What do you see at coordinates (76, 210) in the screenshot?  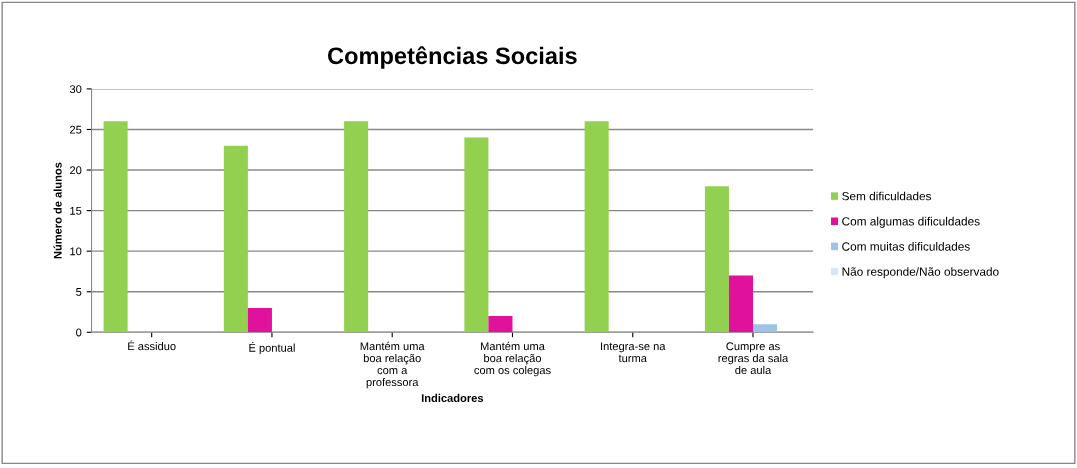 I see `y-tick-label: 15` at bounding box center [76, 210].